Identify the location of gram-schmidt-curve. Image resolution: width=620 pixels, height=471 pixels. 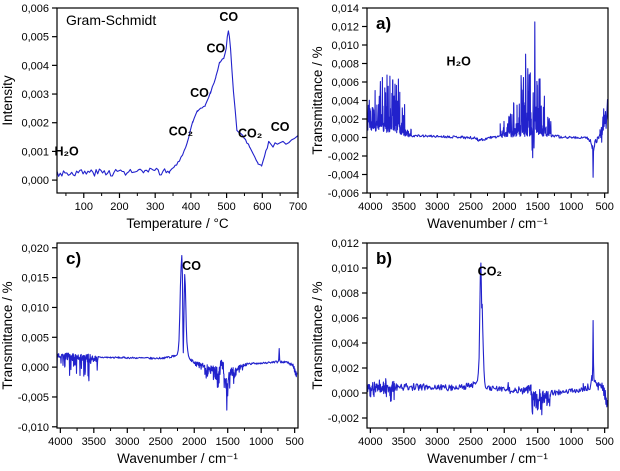
(177, 103).